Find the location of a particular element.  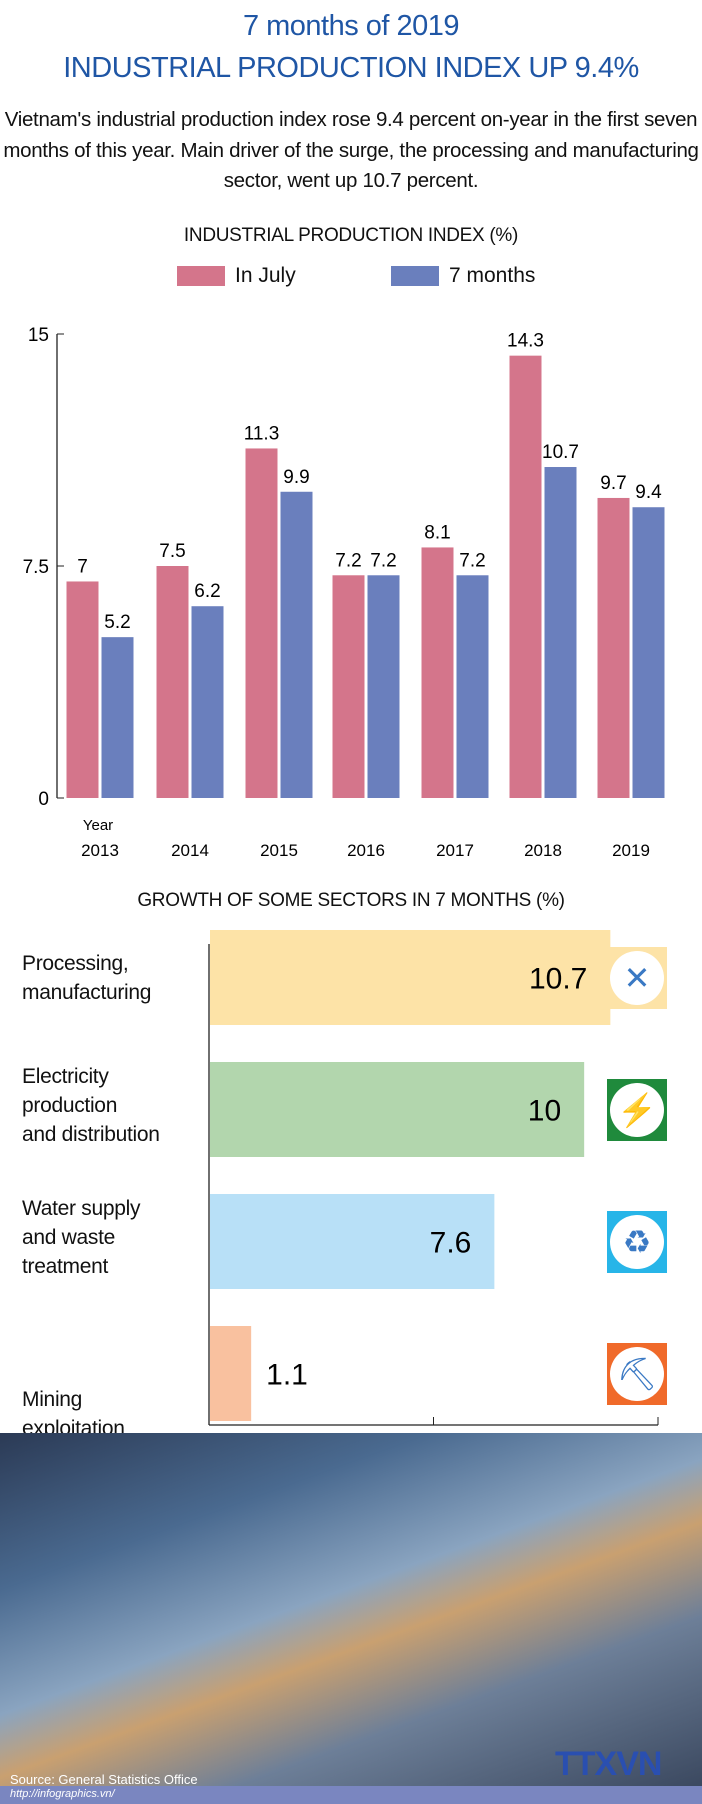

sector-label: Electricity production and distribution is located at coordinates (91, 1105).